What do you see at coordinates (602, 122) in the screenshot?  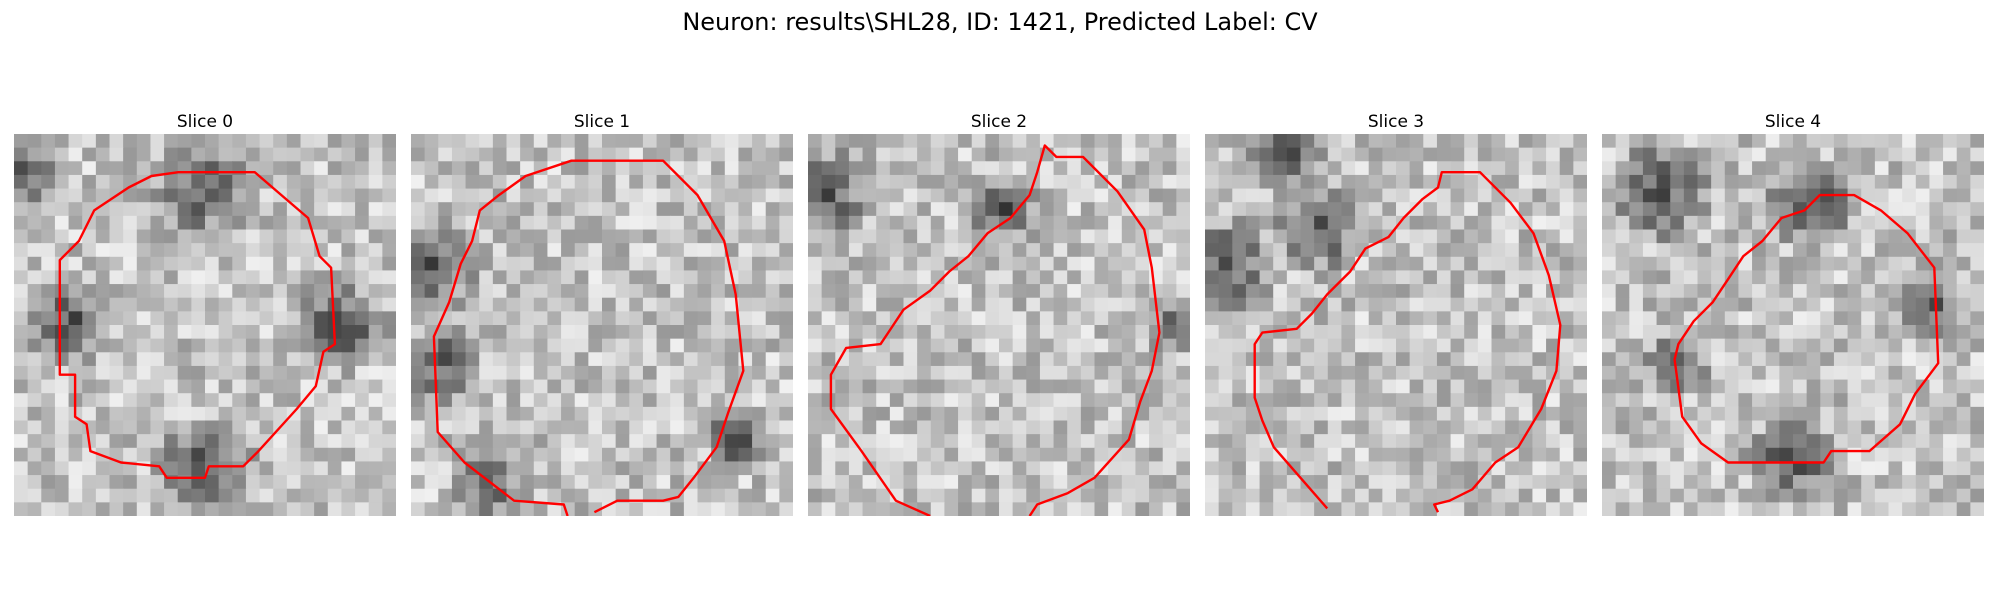 I see `slice-title-1: Slice 1` at bounding box center [602, 122].